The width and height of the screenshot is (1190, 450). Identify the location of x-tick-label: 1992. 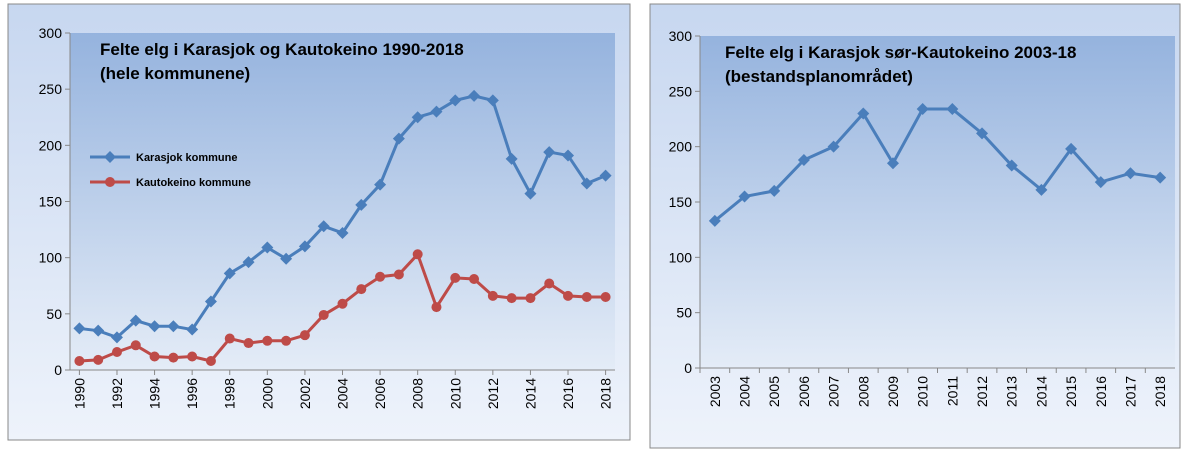
(117, 393).